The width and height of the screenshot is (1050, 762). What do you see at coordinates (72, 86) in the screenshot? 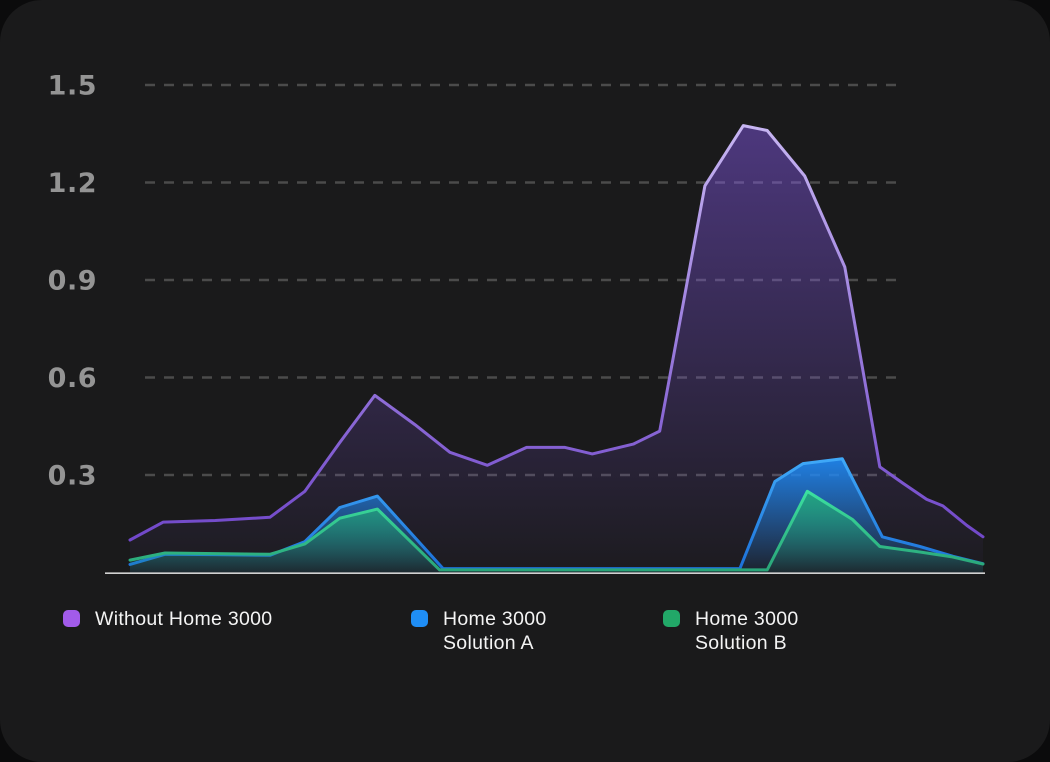
I see `y-tick-label-1.5: 1.5` at bounding box center [72, 86].